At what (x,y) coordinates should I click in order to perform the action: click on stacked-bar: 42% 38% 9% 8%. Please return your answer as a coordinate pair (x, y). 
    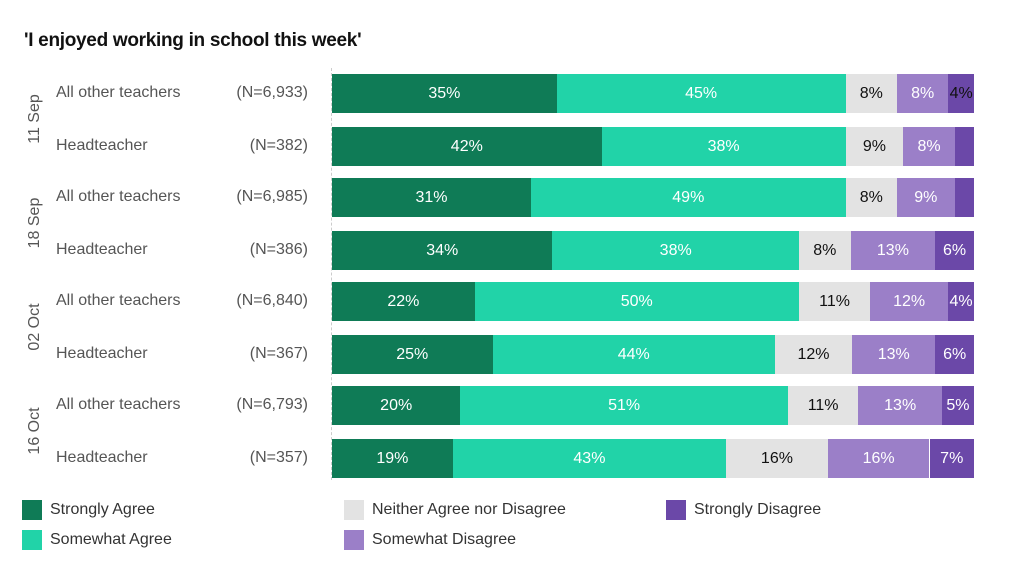
    Looking at the image, I should click on (653, 146).